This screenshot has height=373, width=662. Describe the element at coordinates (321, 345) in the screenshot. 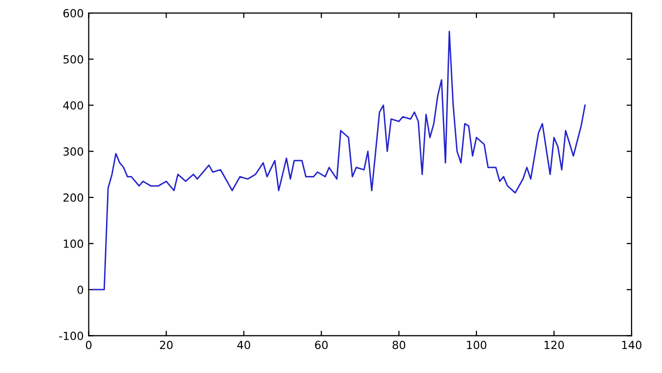

I see `x-tick-label: 60` at that location.